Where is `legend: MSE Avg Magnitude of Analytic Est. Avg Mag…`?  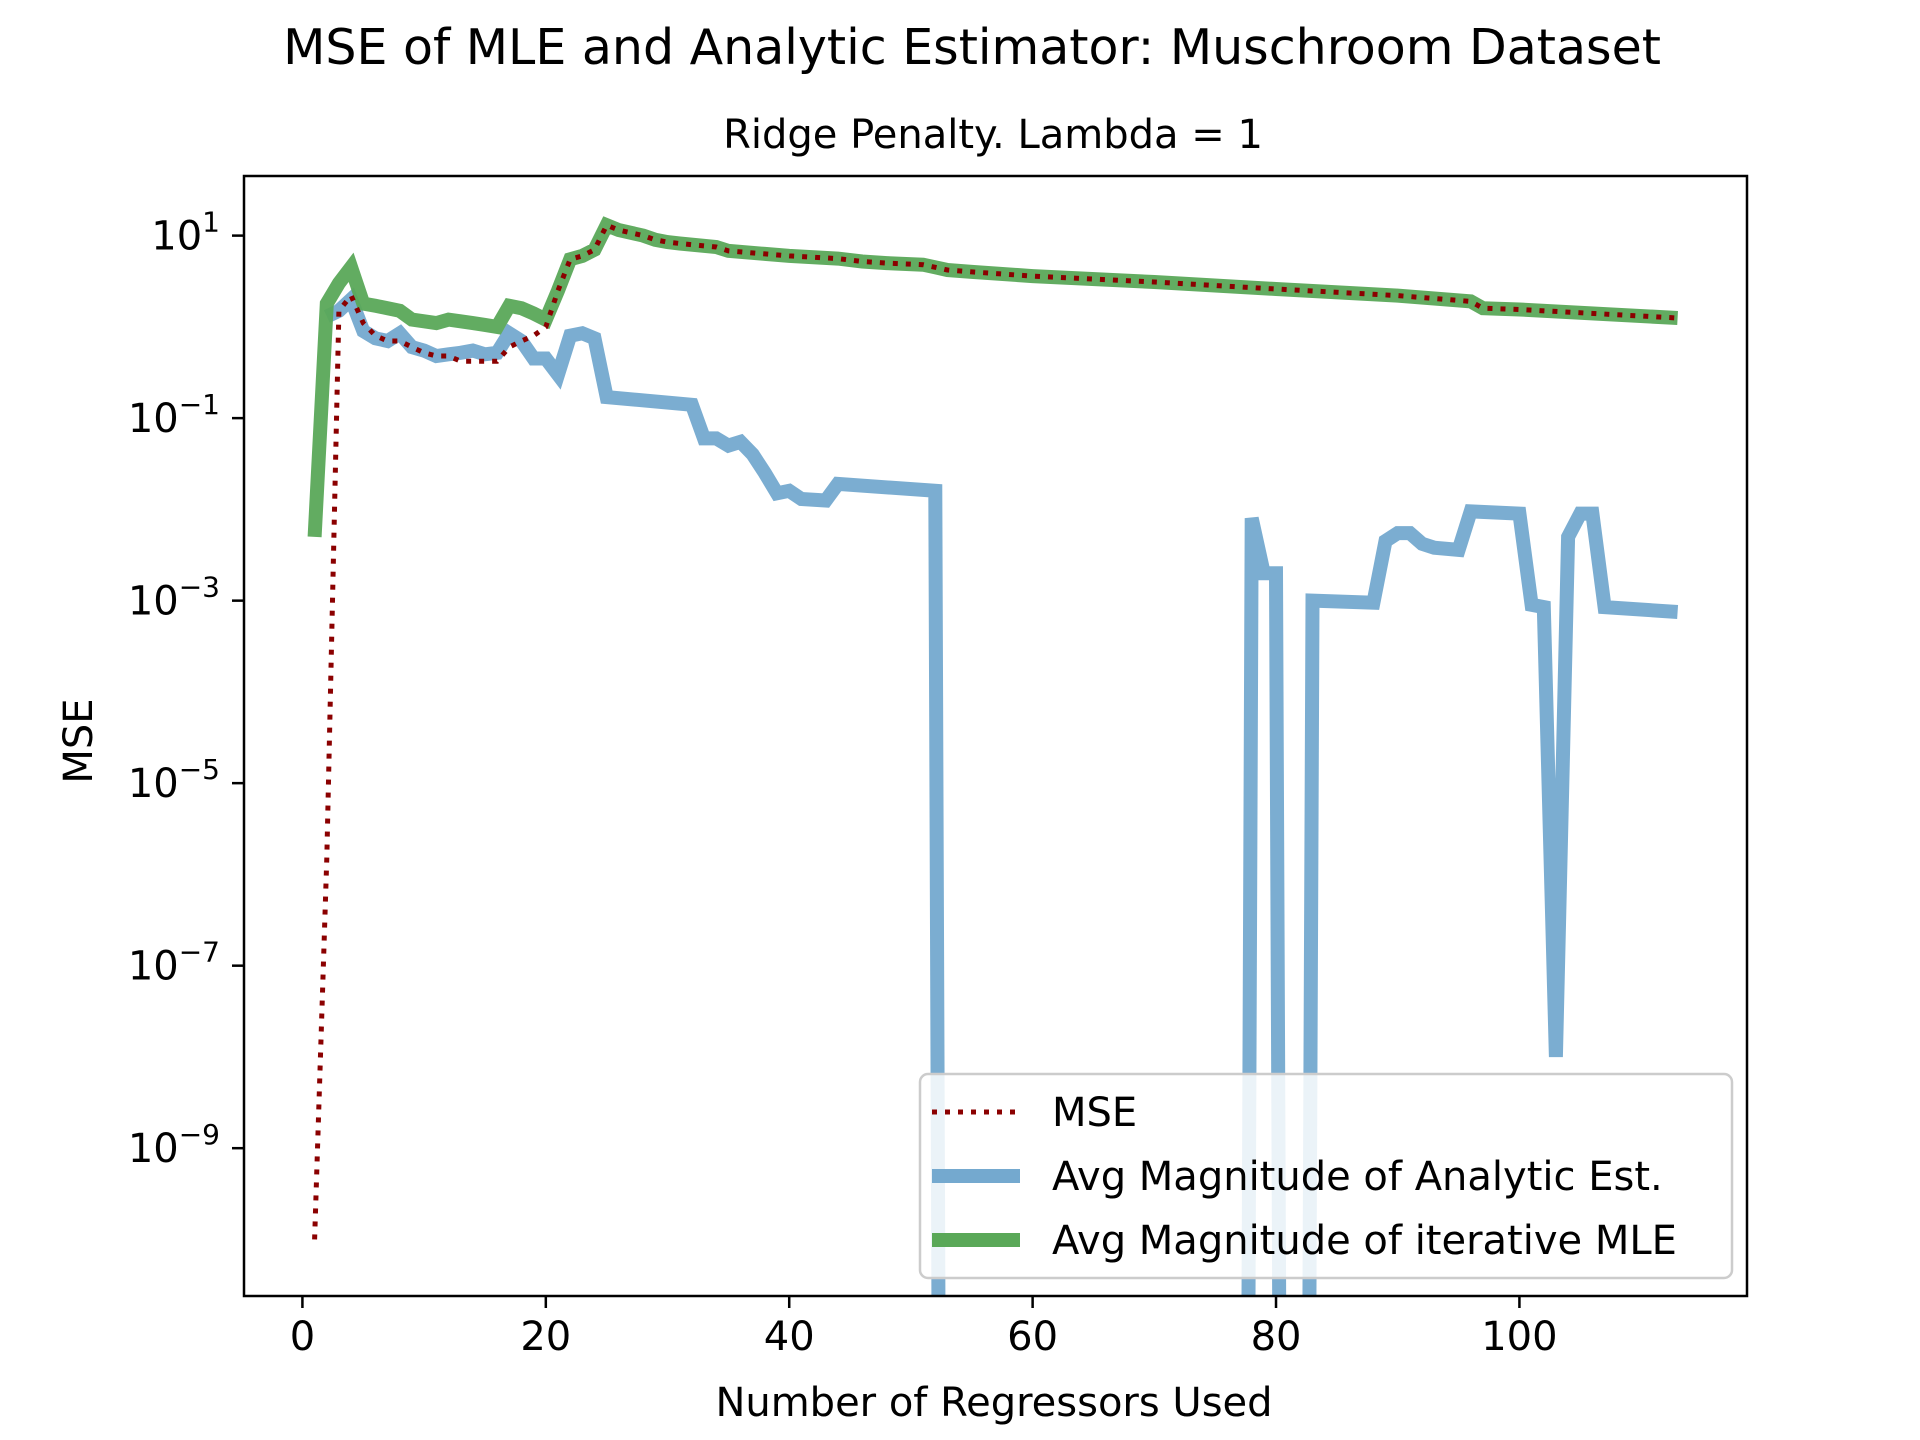
legend: MSE Avg Magnitude of Analytic Est. Avg Mag… is located at coordinates (1326, 1176).